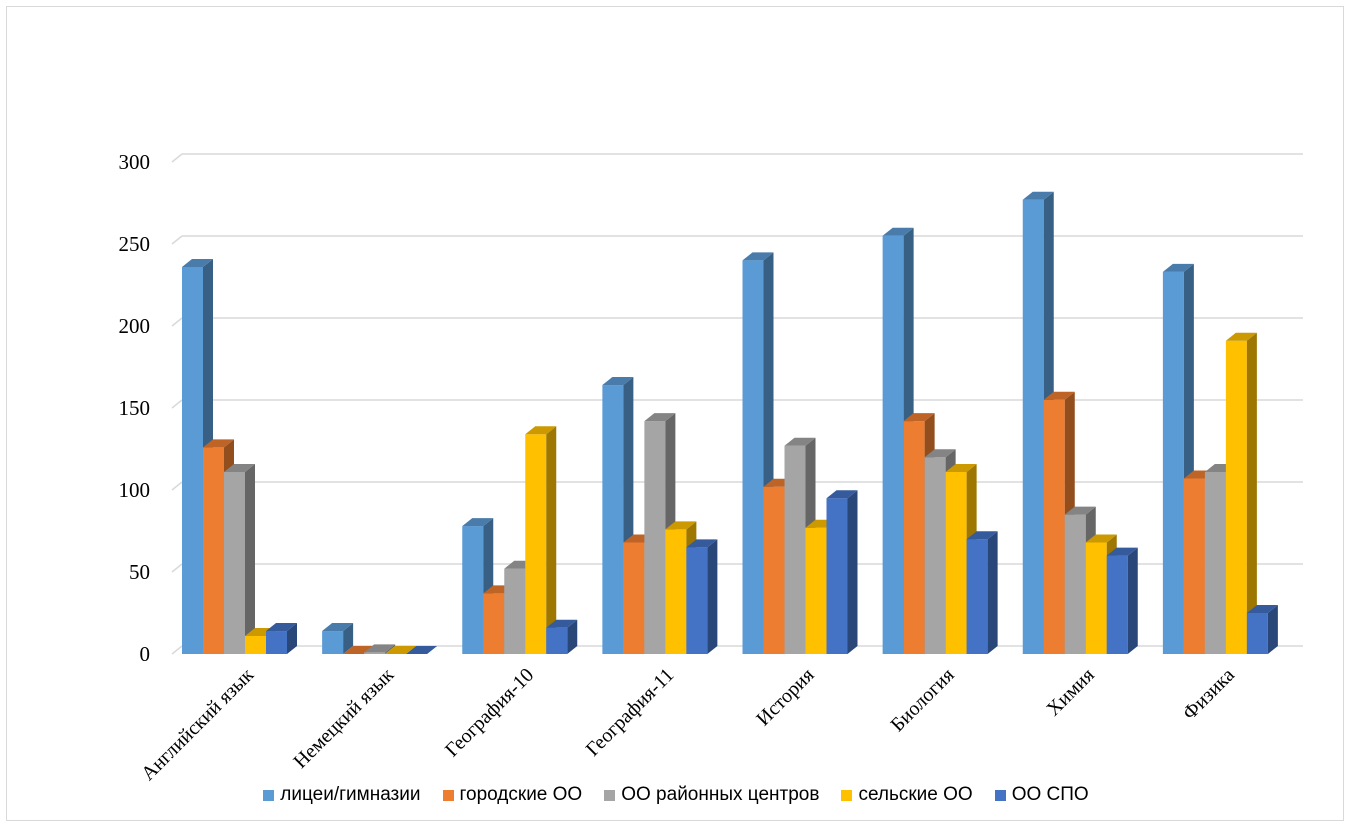  Describe the element at coordinates (135, 408) in the screenshot. I see `y-tick-label: 150` at that location.